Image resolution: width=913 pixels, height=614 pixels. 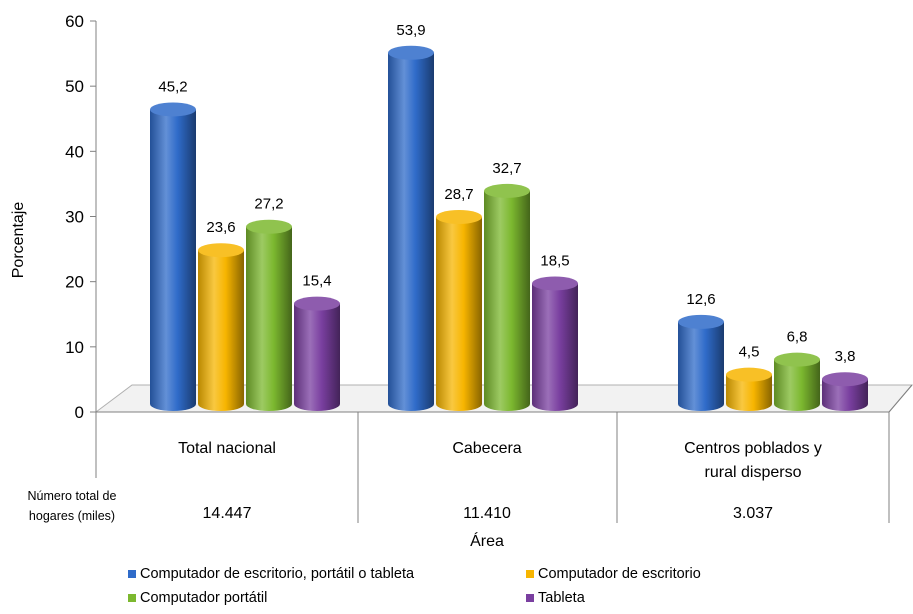 I want to click on households-value: 14.447, so click(x=227, y=513).